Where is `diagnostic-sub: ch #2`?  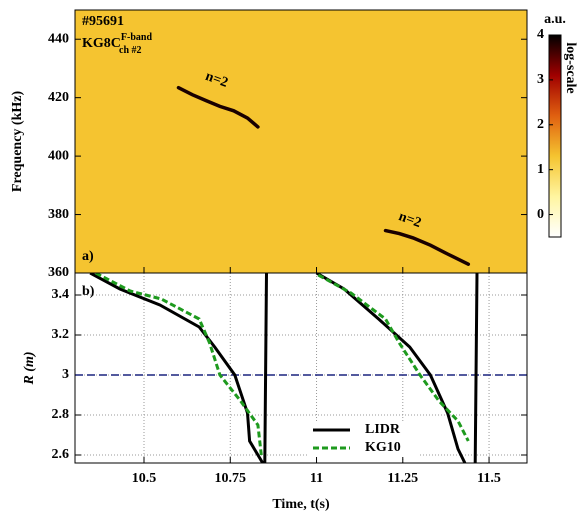
diagnostic-sub: ch #2 is located at coordinates (130, 50).